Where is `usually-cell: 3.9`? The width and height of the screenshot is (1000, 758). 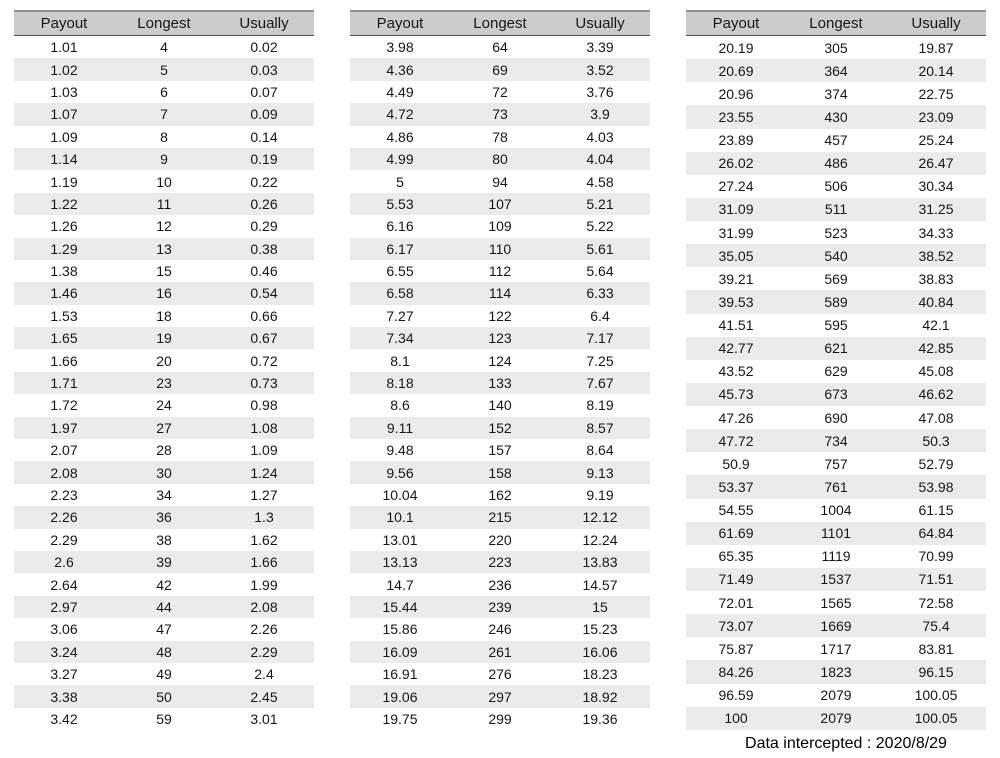 usually-cell: 3.9 is located at coordinates (600, 114).